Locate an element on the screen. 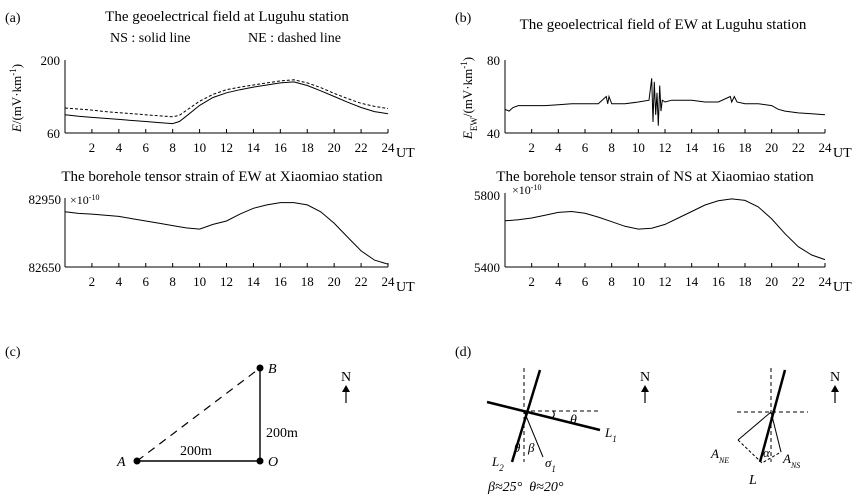 The width and height of the screenshot is (863, 502). chart-a2-xticks: 2 4 6 8 10 12 14 16 18 20 22 24 is located at coordinates (242, 276).